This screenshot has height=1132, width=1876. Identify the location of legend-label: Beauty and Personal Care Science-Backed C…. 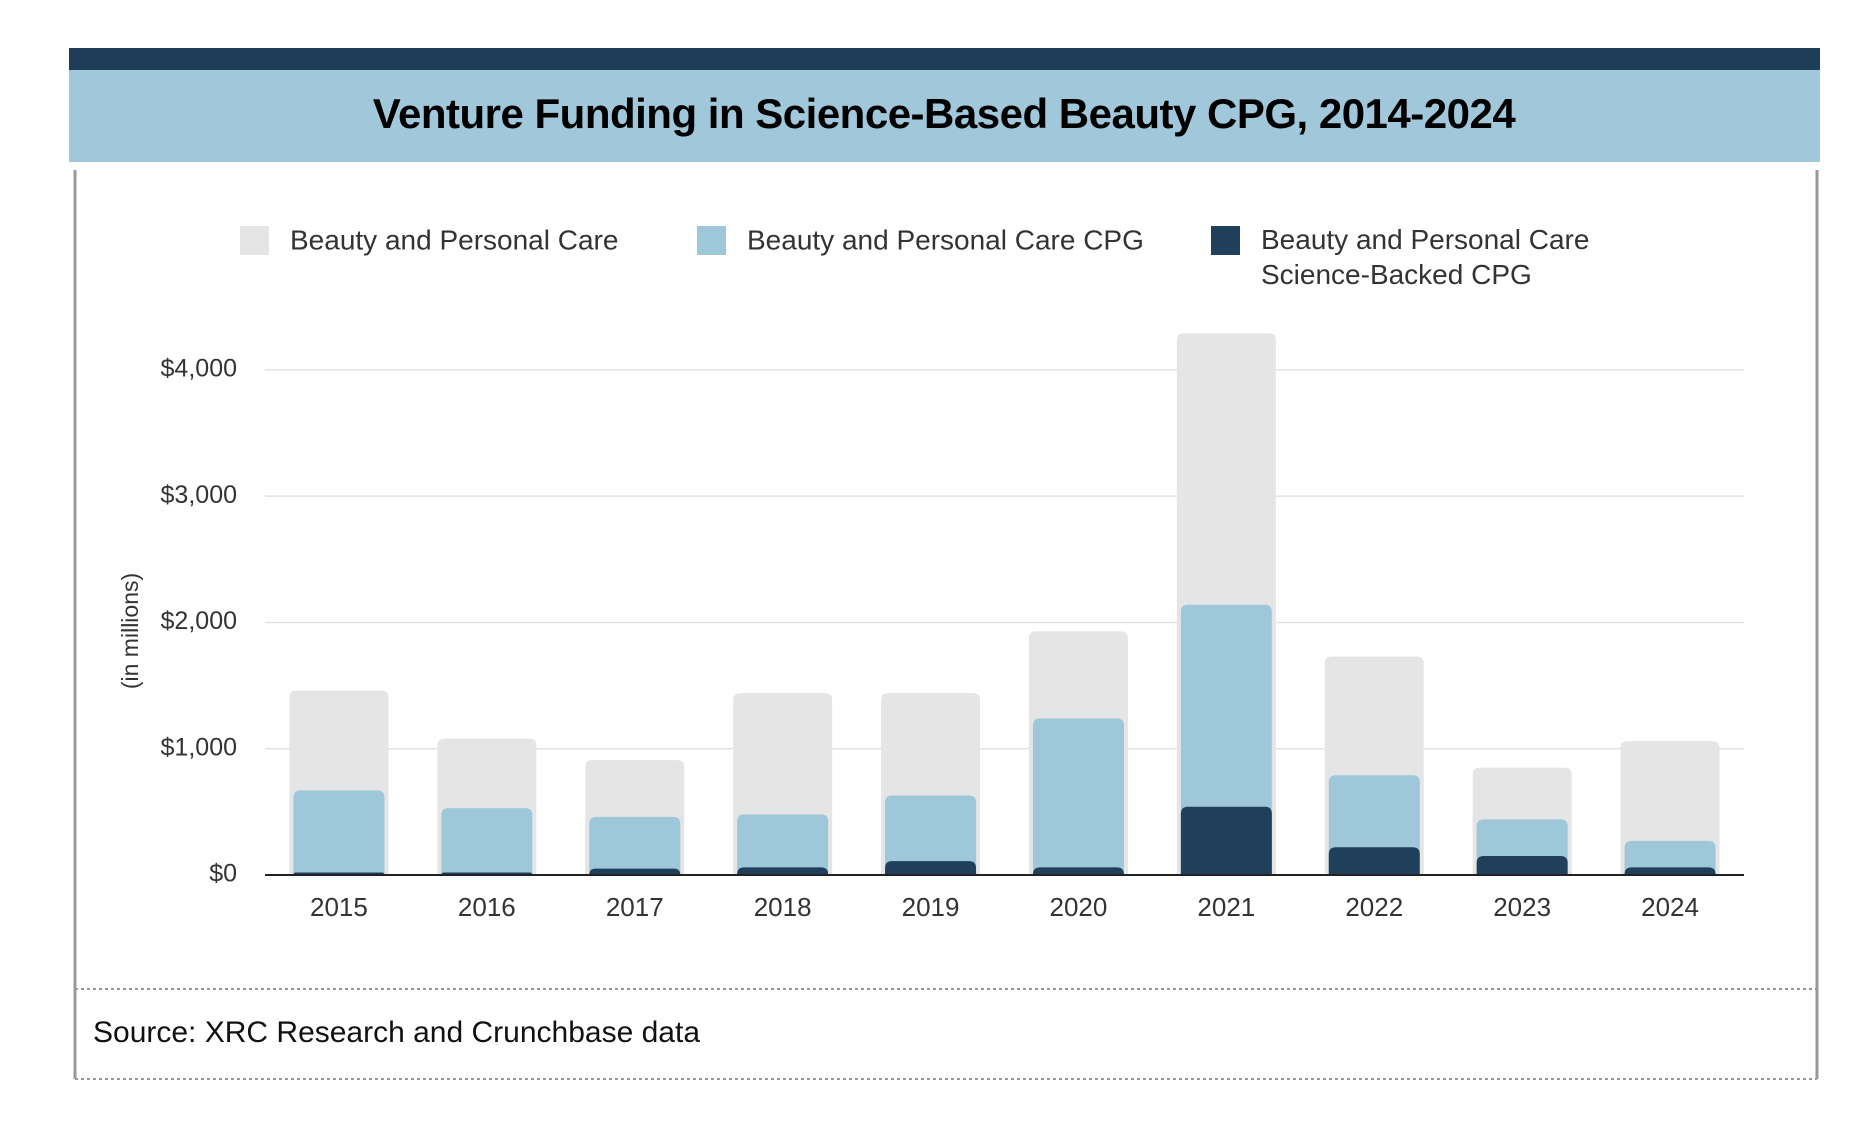
(1425, 257).